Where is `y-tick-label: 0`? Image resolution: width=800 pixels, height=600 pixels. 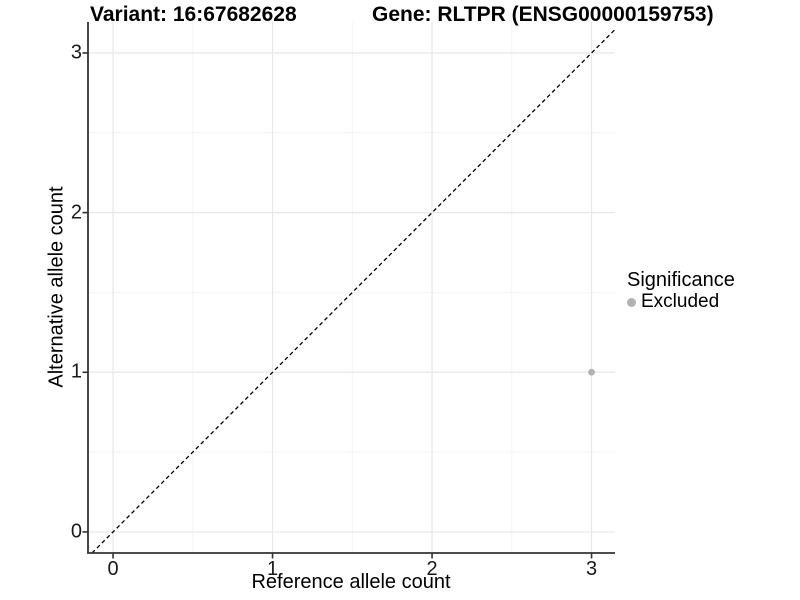
y-tick-label: 0 is located at coordinates (76, 531).